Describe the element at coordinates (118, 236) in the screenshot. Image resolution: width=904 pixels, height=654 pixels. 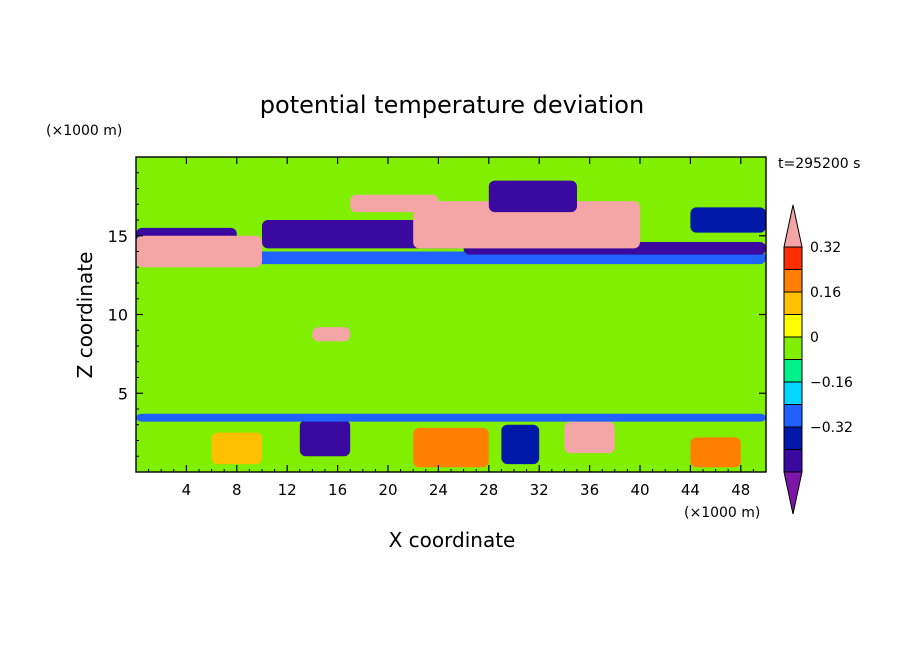
I see `y-tick-label: 15` at that location.